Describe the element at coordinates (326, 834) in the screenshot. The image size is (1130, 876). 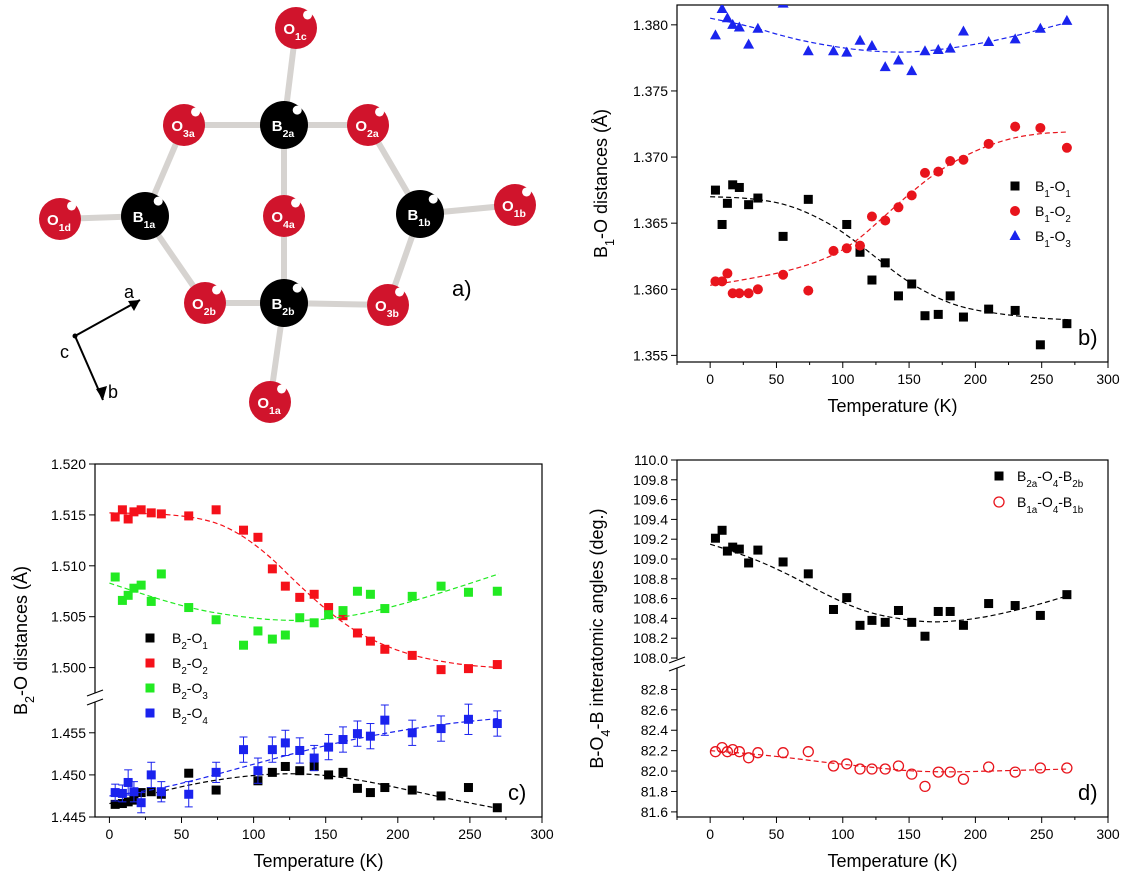
I see `x-tick-label: 150` at that location.